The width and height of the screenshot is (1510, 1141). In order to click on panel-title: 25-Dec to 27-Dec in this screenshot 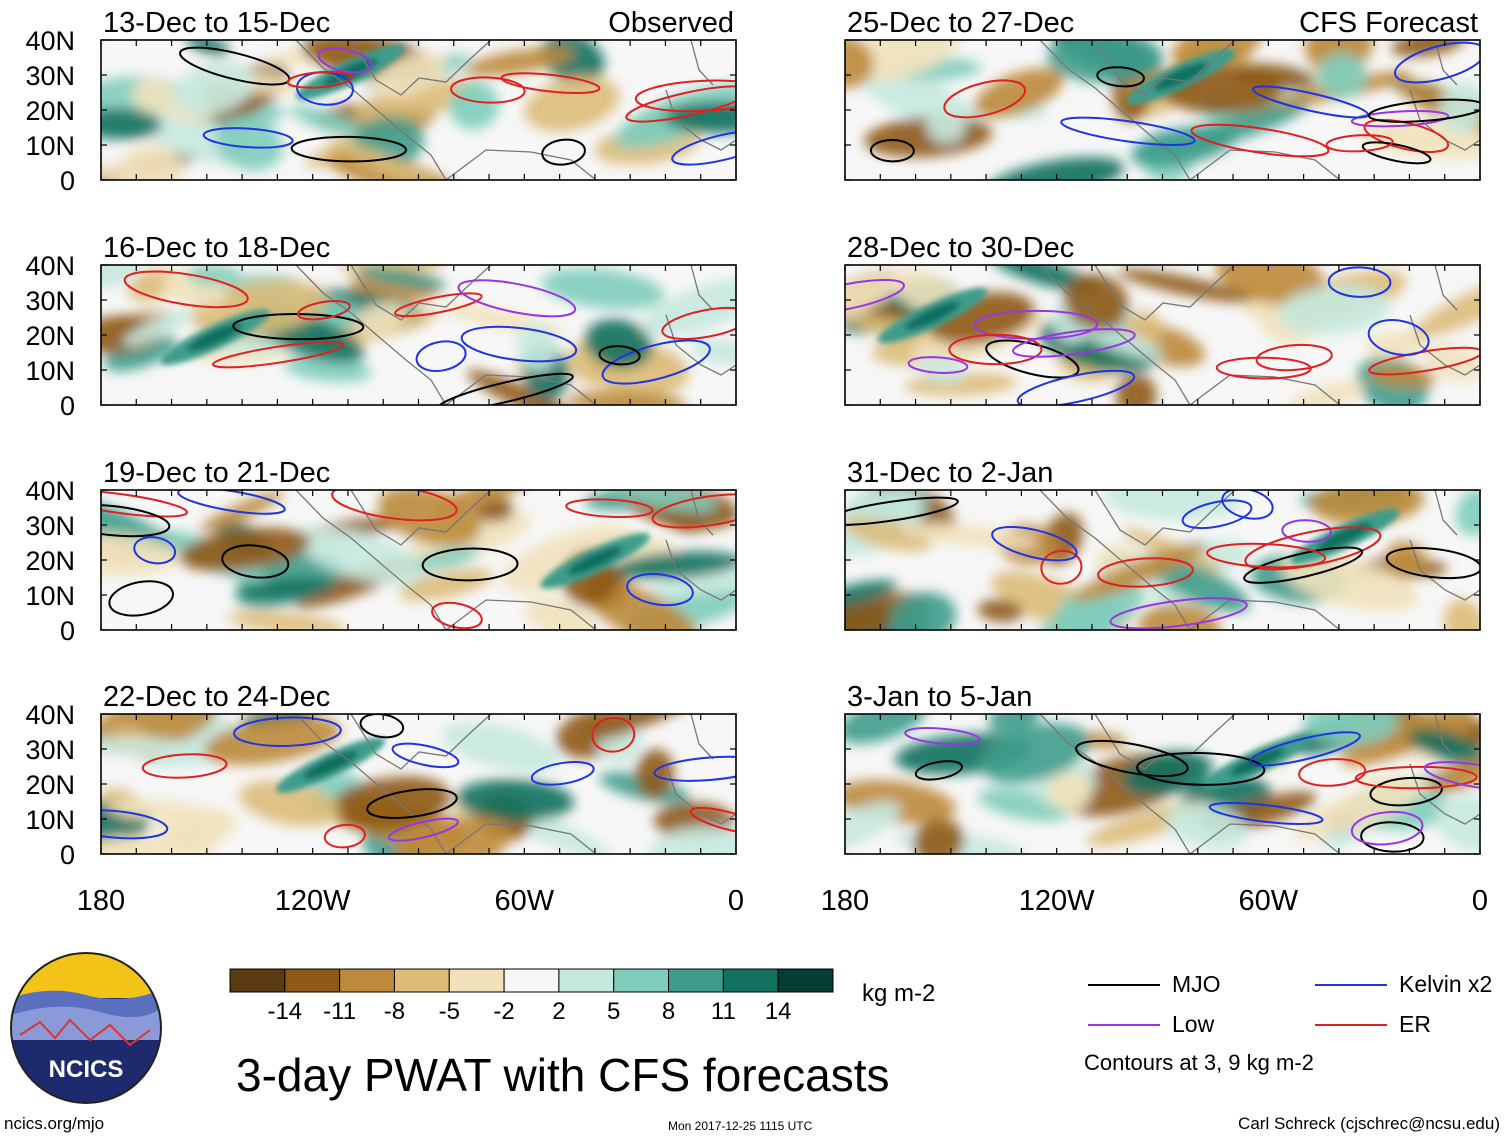, I will do `click(960, 23)`.